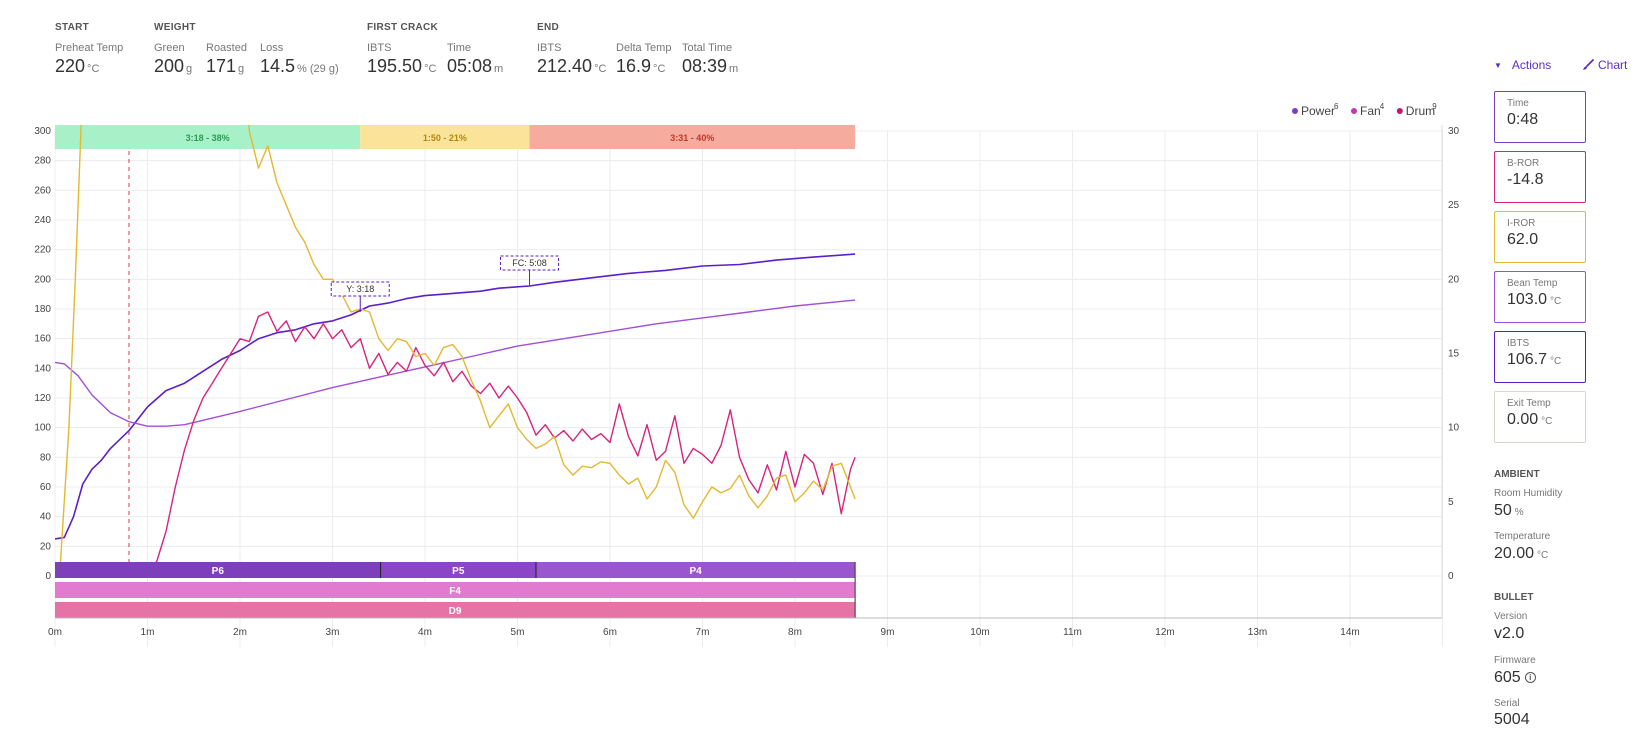 The image size is (1646, 736). I want to click on legend-label: Power, so click(1318, 111).